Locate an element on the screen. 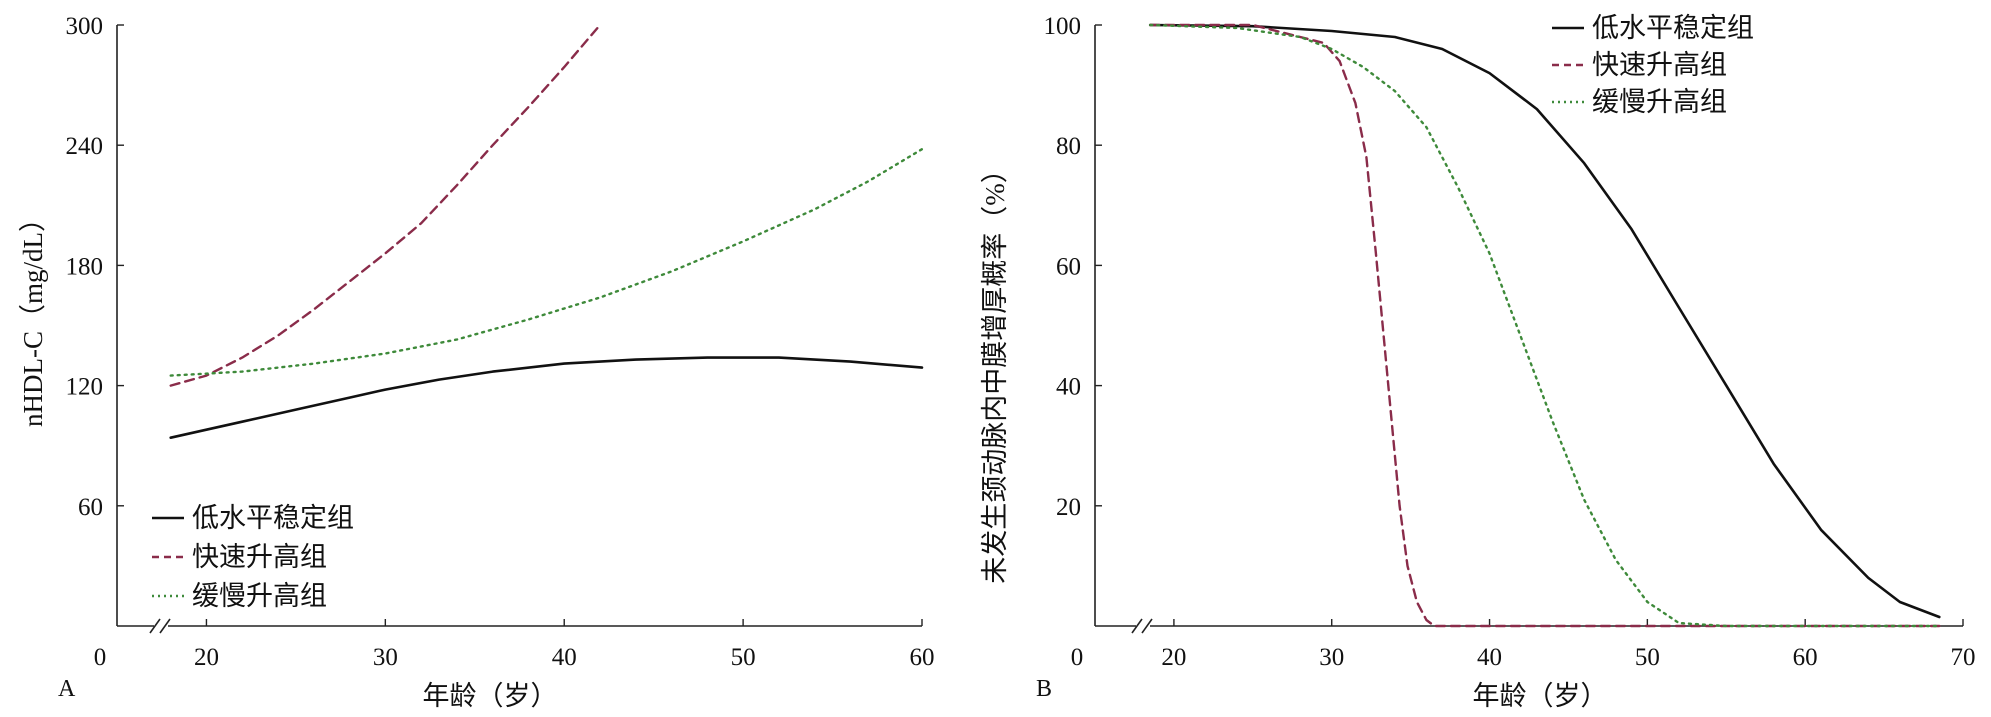 The image size is (1991, 717). panel-b-label: B is located at coordinates (1044, 689).